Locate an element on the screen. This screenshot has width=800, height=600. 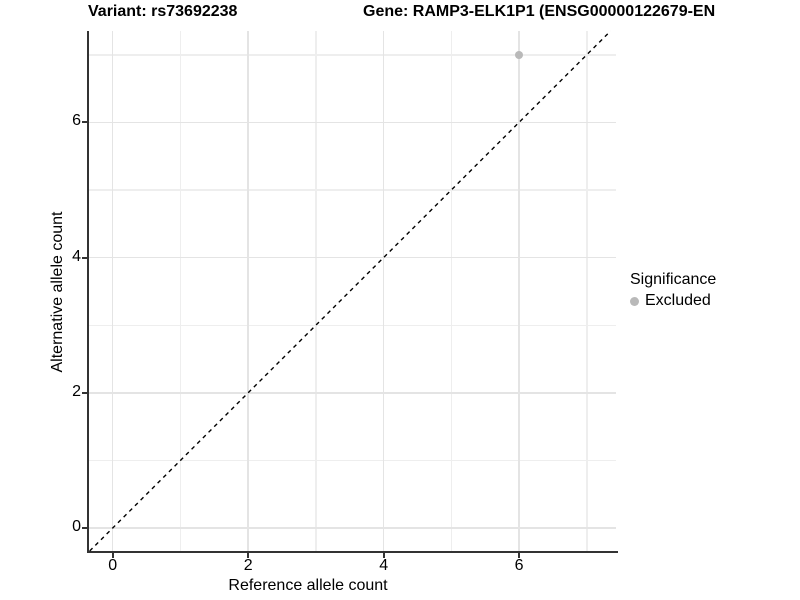
y-tick-label: 6 is located at coordinates (76, 121).